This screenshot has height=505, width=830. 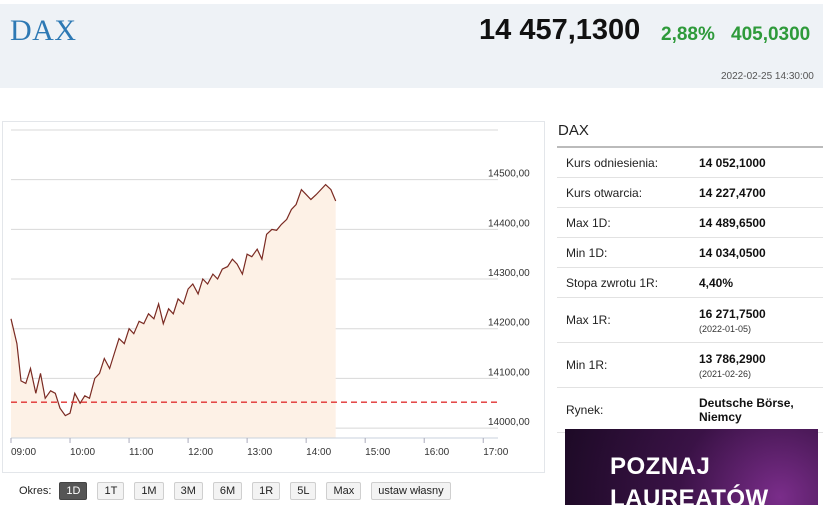 What do you see at coordinates (604, 192) in the screenshot?
I see `stat-label: Kurs otwarcia:` at bounding box center [604, 192].